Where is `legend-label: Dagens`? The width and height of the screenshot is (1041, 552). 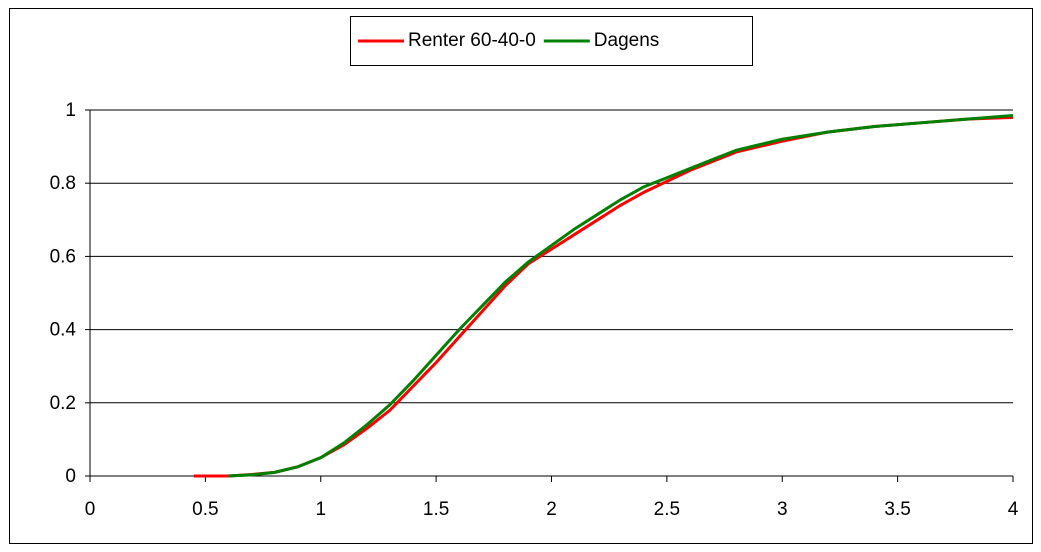 legend-label: Dagens is located at coordinates (627, 40).